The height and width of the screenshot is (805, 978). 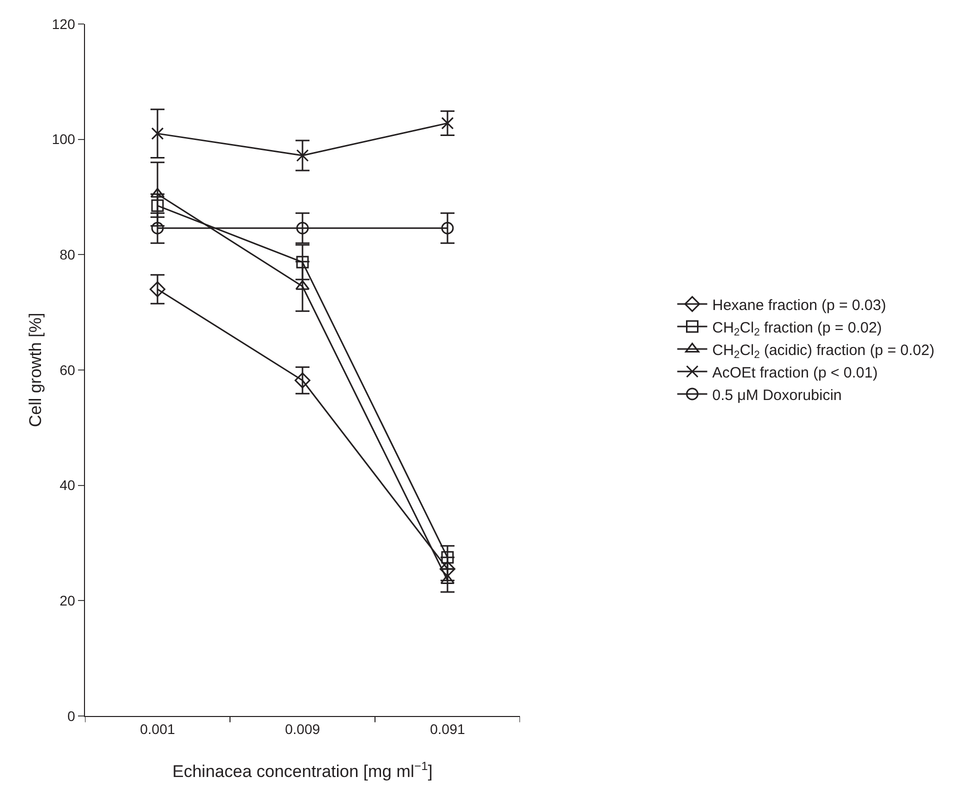 I want to click on y-tick-label: 60, so click(x=68, y=370).